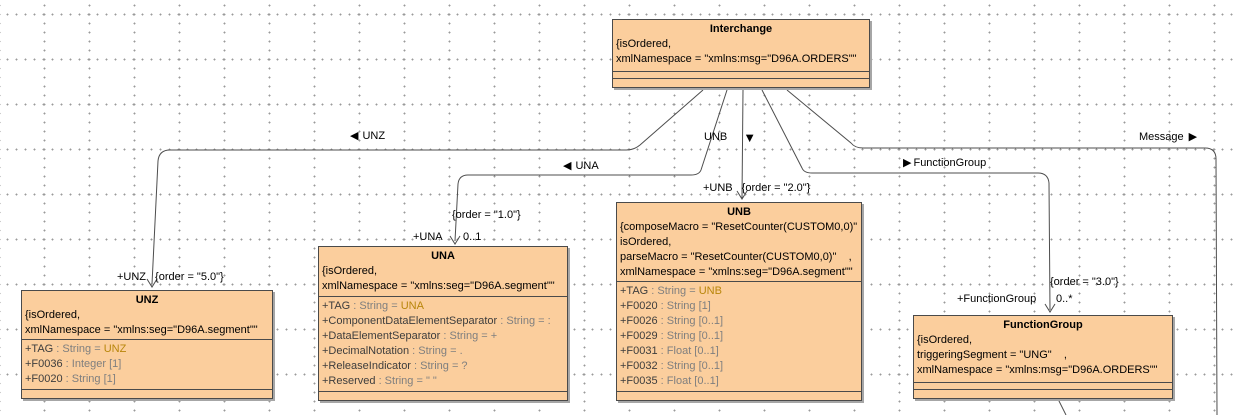  Describe the element at coordinates (395, 366) in the screenshot. I see `attribute-row: +ReleaseIndicator : String = ?` at that location.